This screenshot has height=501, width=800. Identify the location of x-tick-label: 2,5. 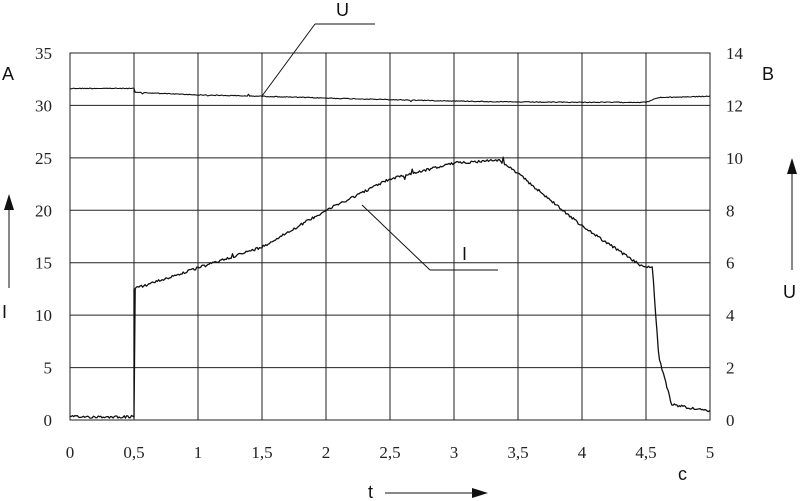
(389, 452).